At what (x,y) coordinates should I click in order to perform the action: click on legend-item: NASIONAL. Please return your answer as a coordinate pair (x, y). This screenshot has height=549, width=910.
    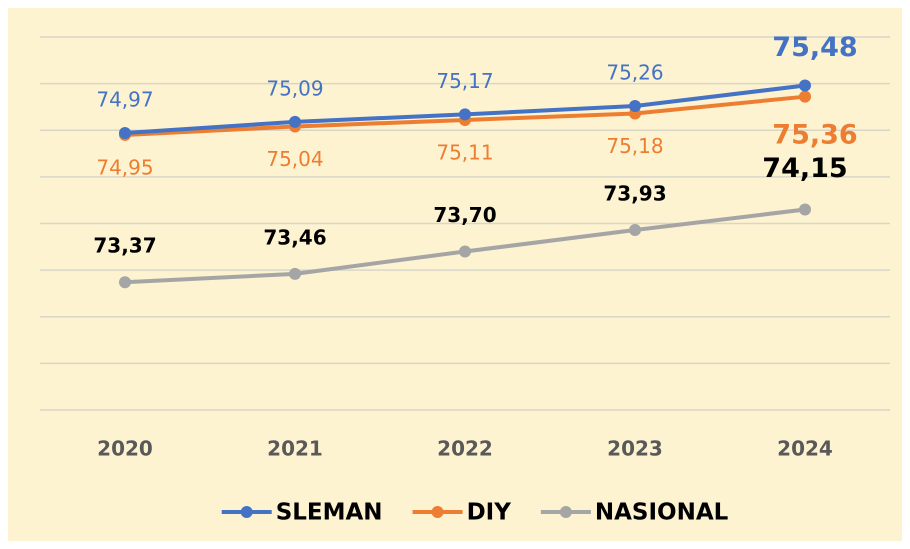
    Looking at the image, I should click on (634, 513).